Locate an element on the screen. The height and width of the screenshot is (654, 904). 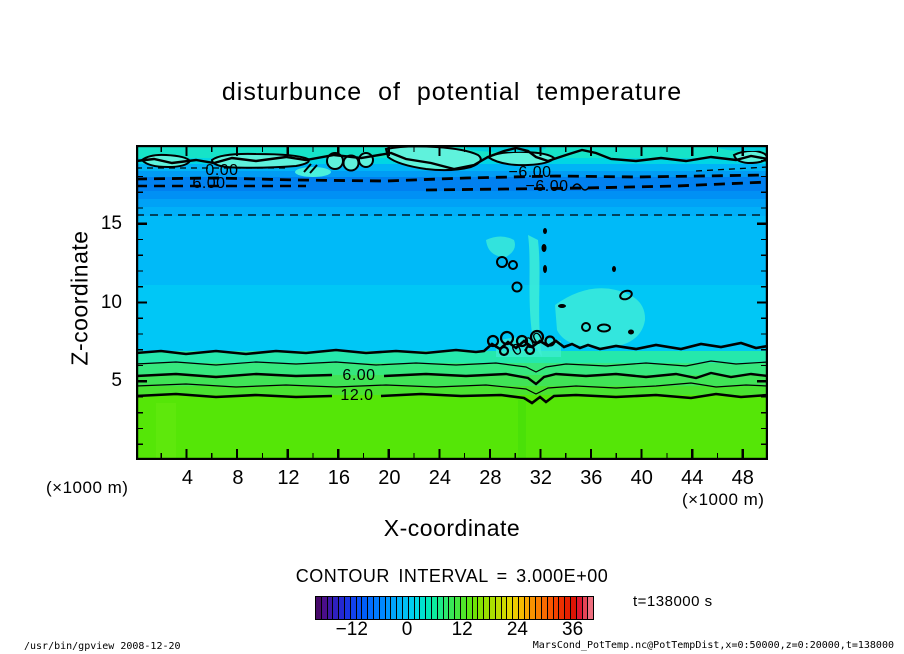
y-tick-label: 5 is located at coordinates (116, 381).